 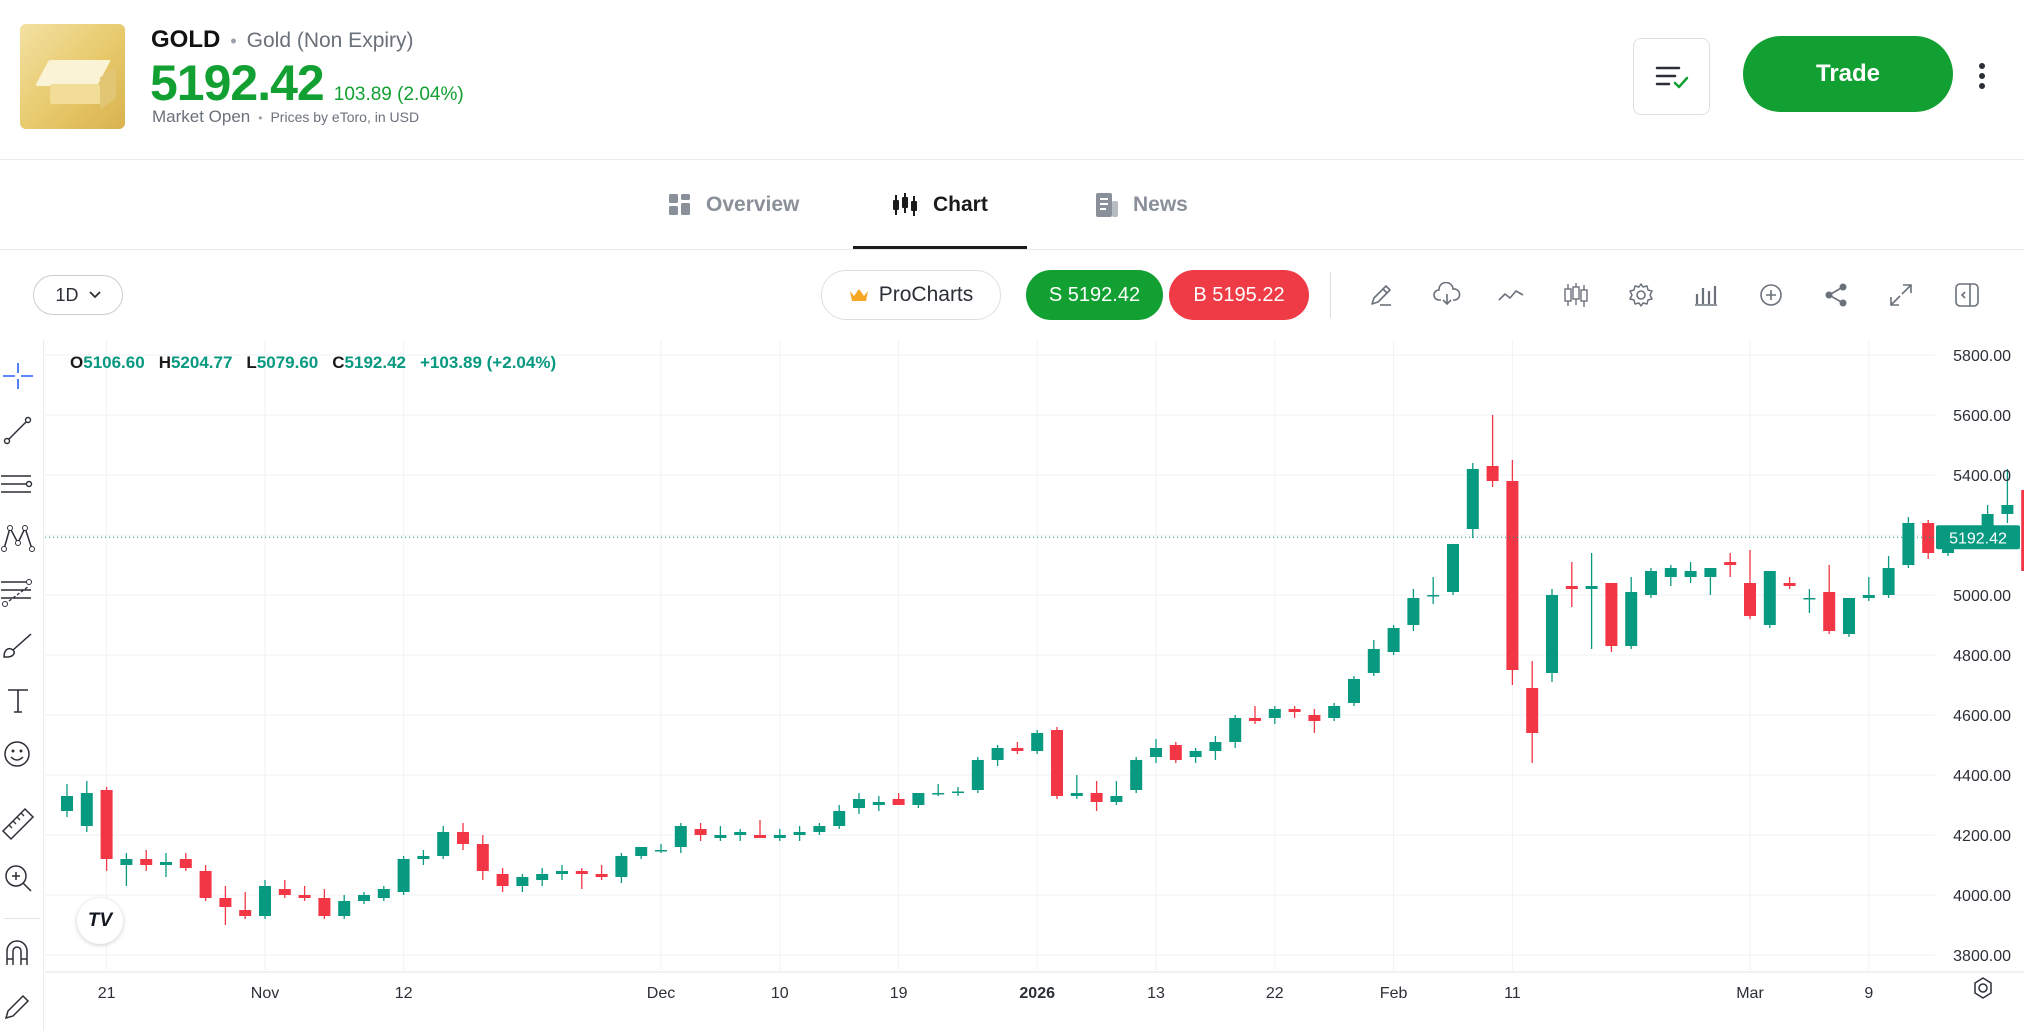 I want to click on procharts-label: ProCharts, so click(x=926, y=294).